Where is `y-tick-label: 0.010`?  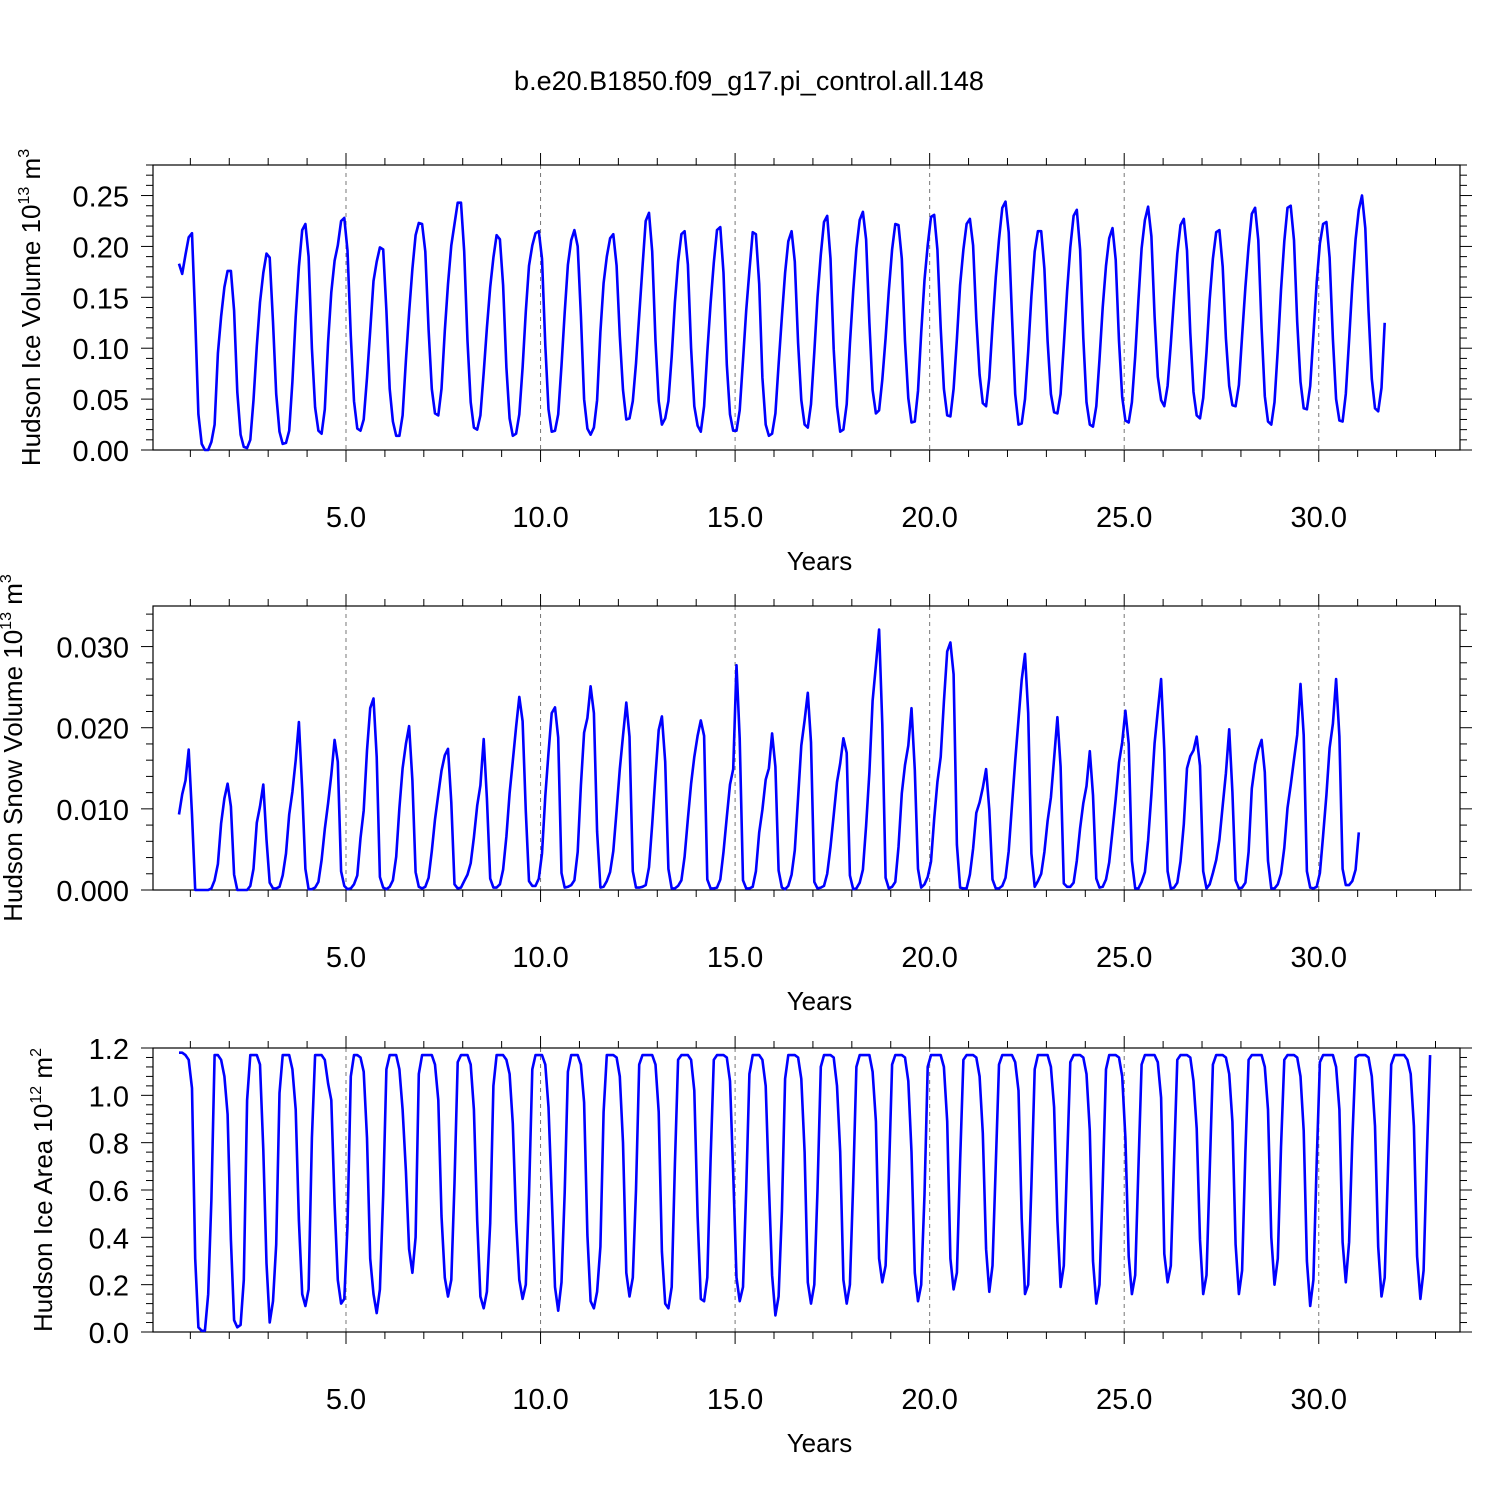
y-tick-label: 0.010 is located at coordinates (92, 811).